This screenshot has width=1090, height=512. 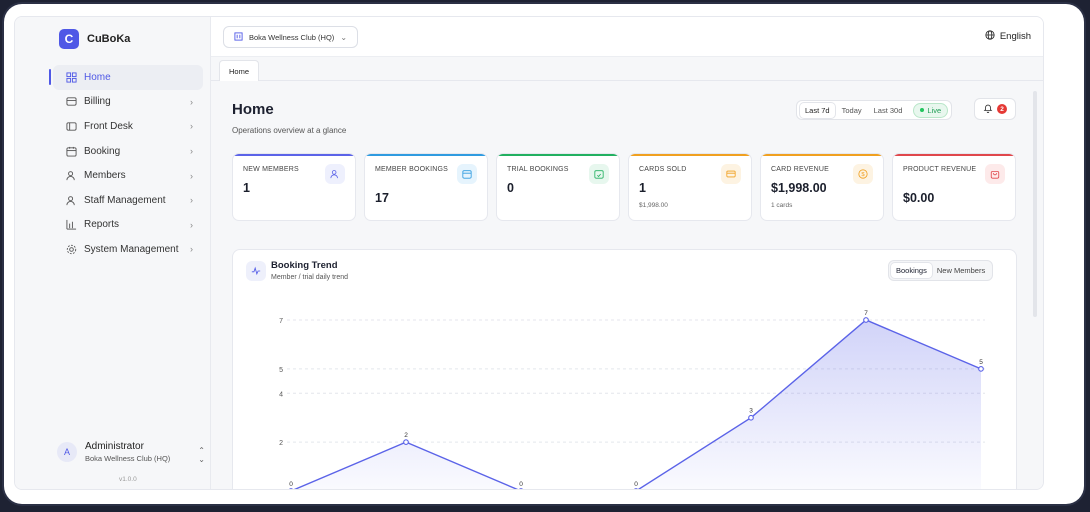 I want to click on data-label: 2, so click(x=406, y=435).